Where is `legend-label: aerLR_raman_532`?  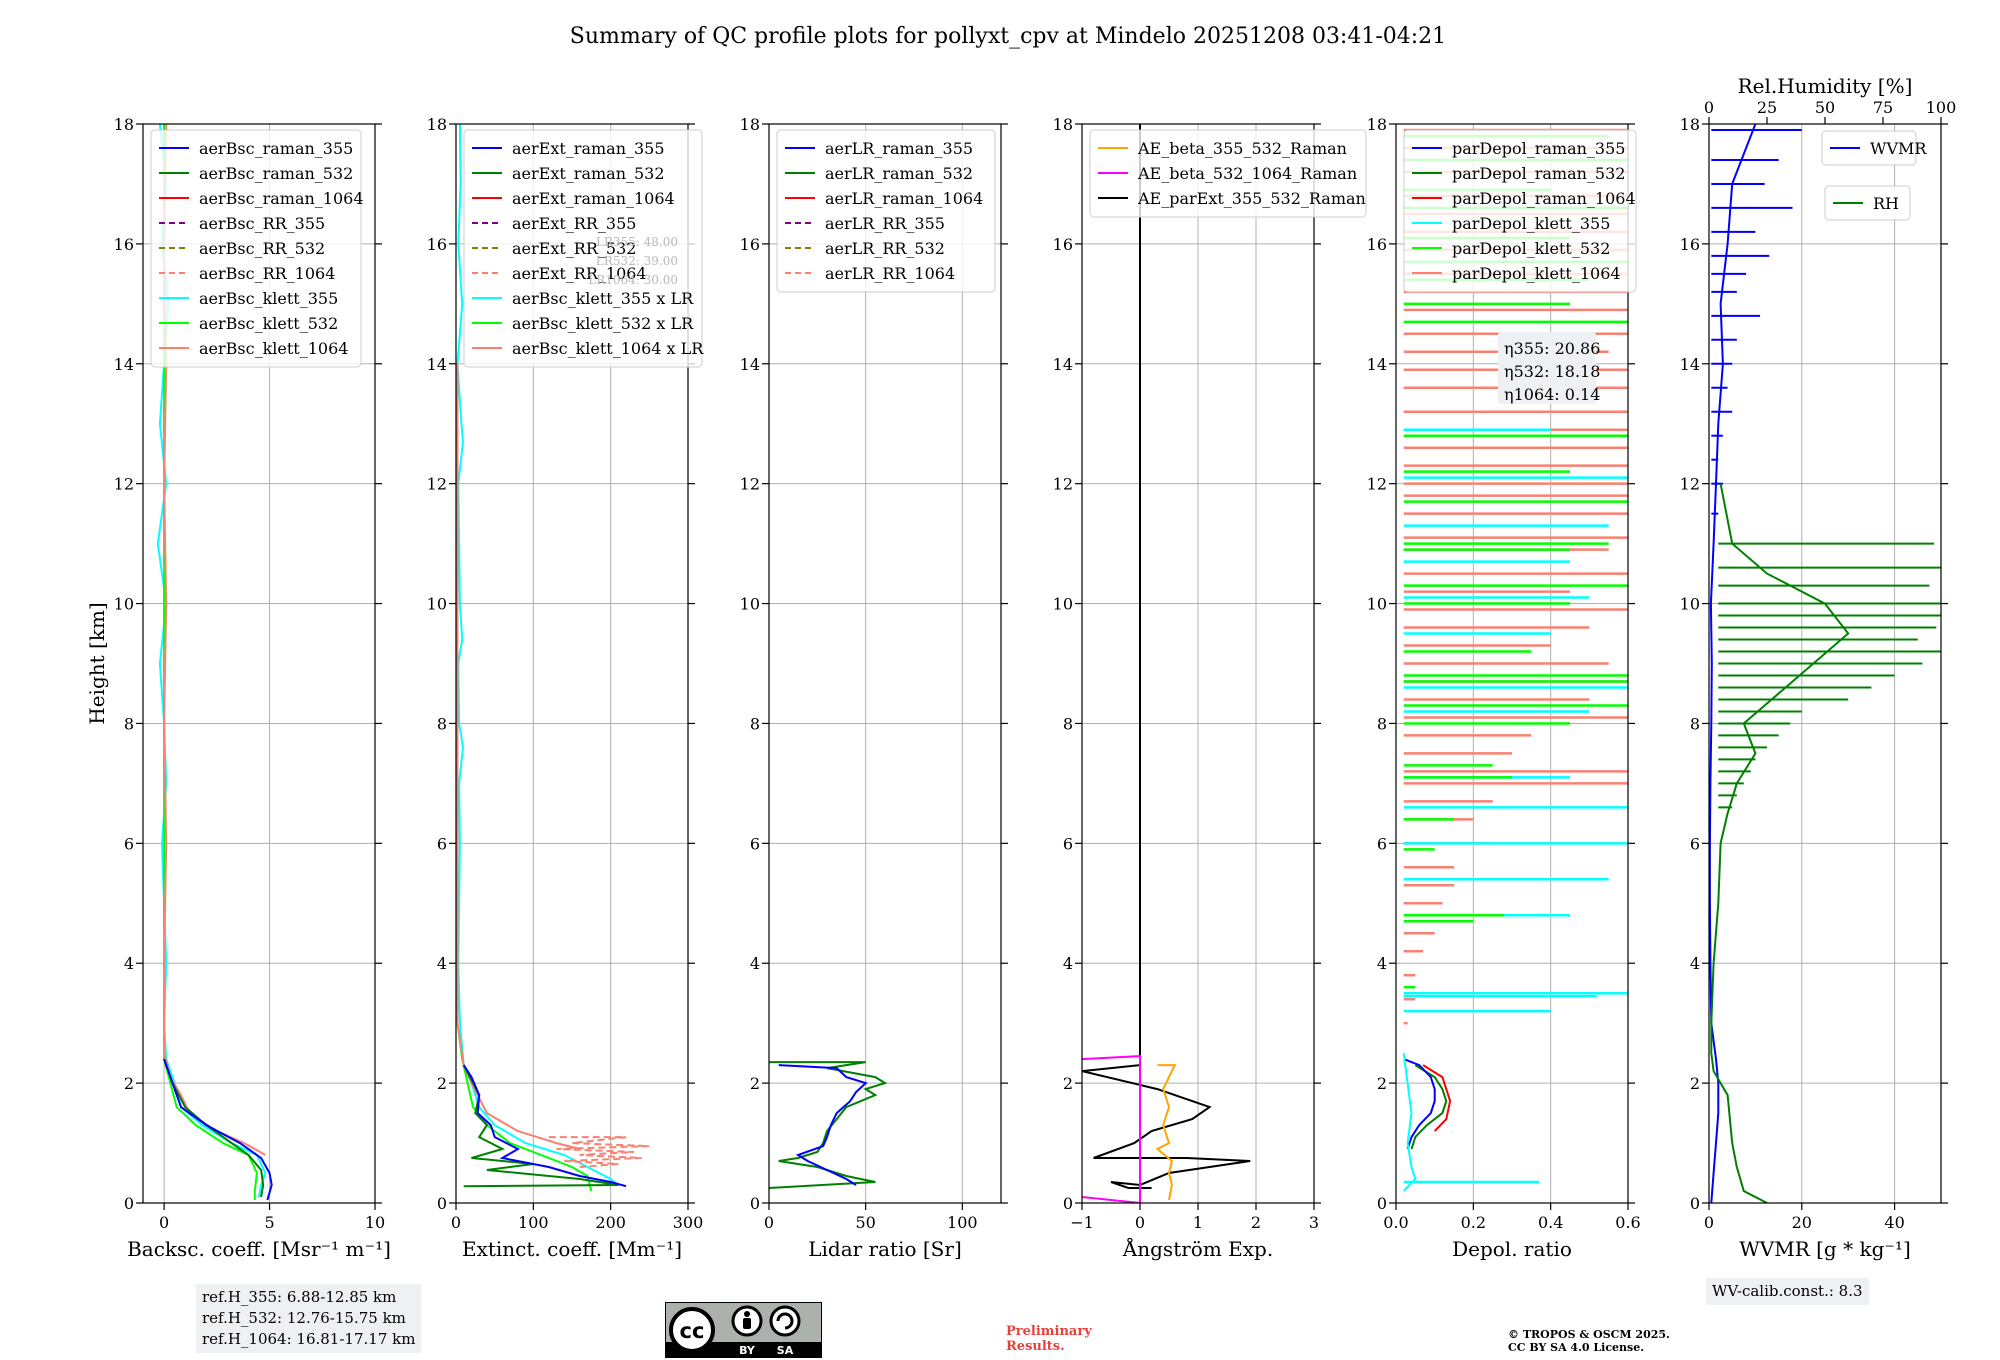
legend-label: aerLR_raman_532 is located at coordinates (899, 173).